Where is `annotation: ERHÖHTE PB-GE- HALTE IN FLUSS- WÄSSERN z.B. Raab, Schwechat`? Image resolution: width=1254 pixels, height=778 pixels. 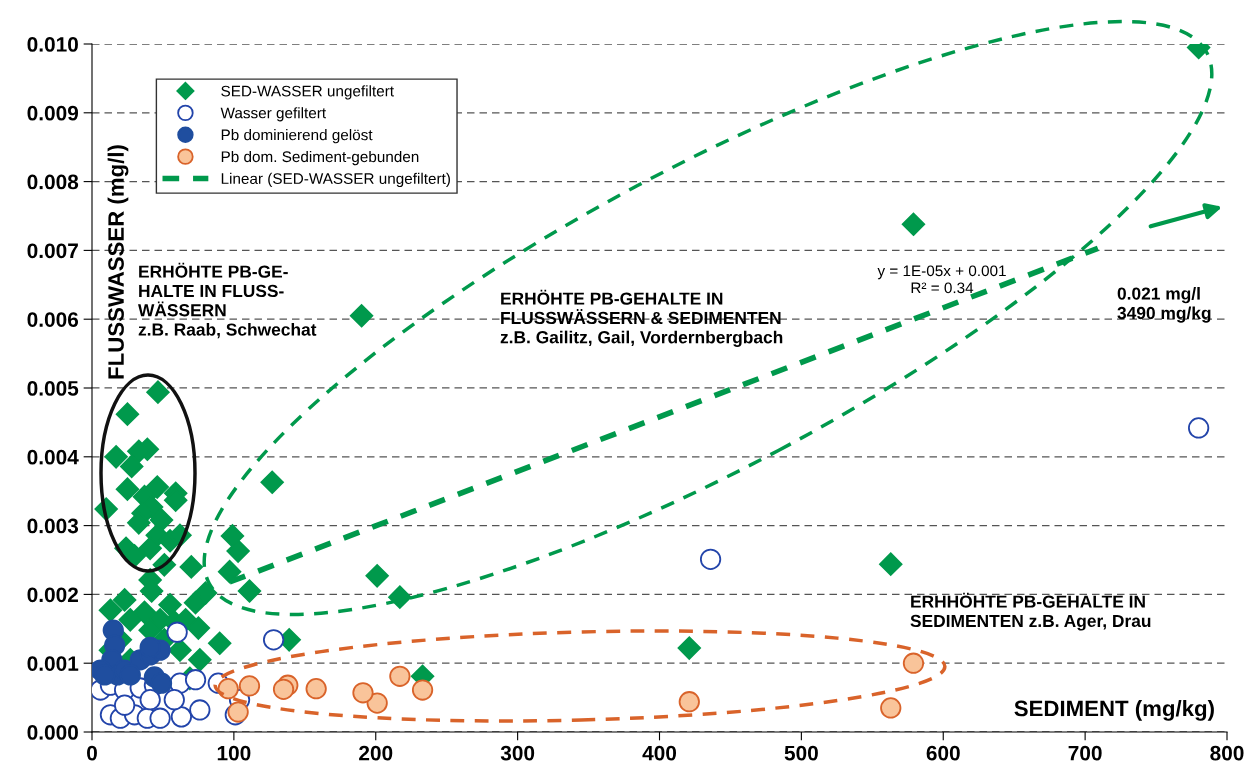
annotation: ERHÖHTE PB-GE- HALTE IN FLUSS- WÄSSERN z.B. Raab, Schwechat is located at coordinates (227, 300).